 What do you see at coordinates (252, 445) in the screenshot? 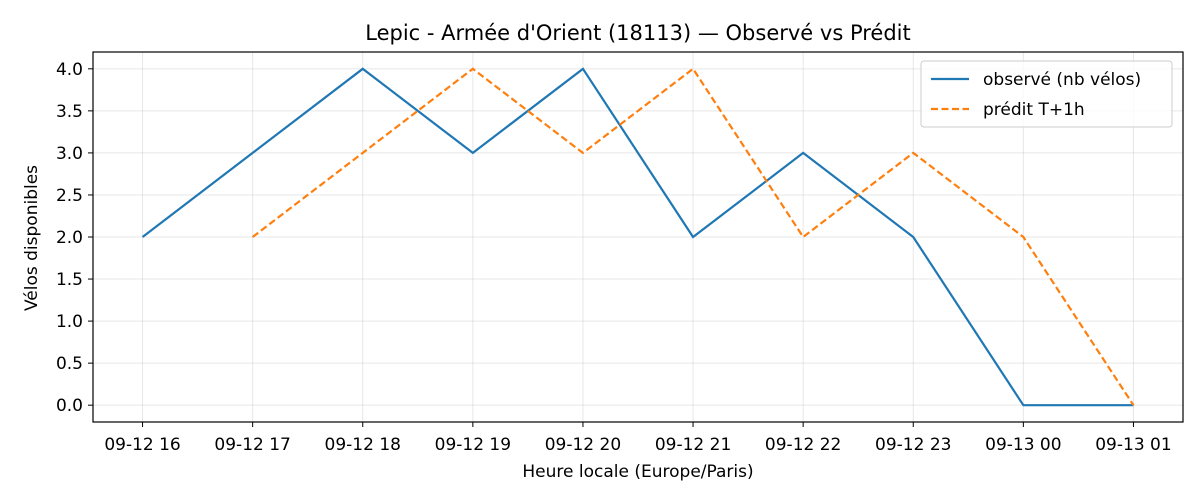
I see `x-tick-label: 09-12 17` at bounding box center [252, 445].